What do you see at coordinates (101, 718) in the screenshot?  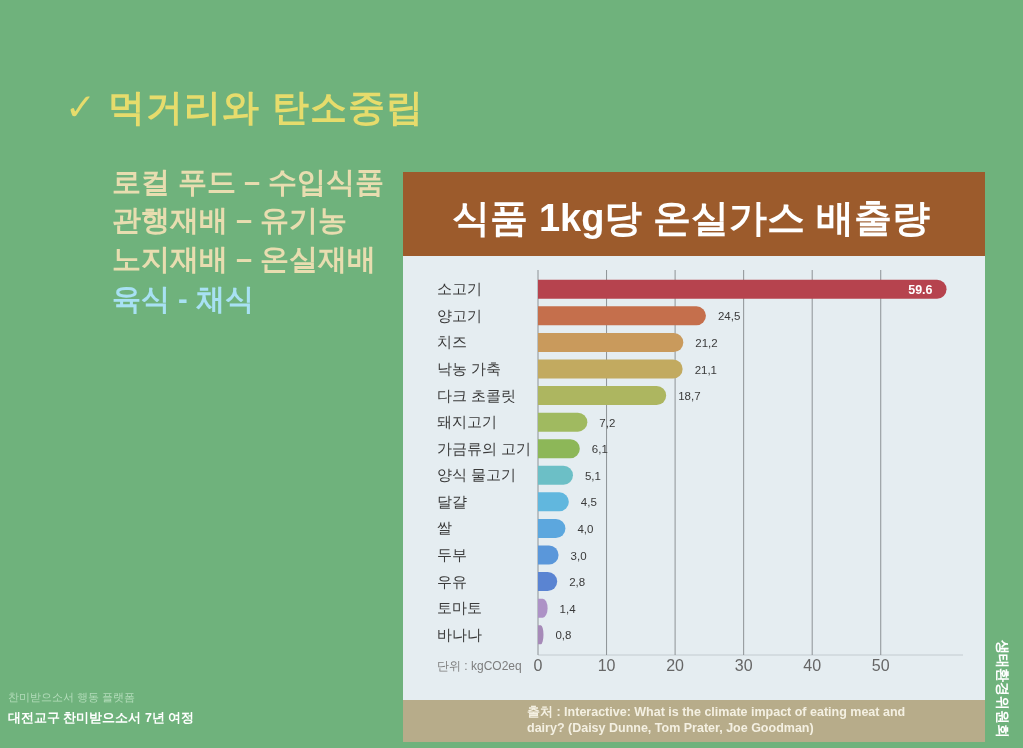 I see `footer-note: 대전교구 찬미받으소서 7년 여정` at bounding box center [101, 718].